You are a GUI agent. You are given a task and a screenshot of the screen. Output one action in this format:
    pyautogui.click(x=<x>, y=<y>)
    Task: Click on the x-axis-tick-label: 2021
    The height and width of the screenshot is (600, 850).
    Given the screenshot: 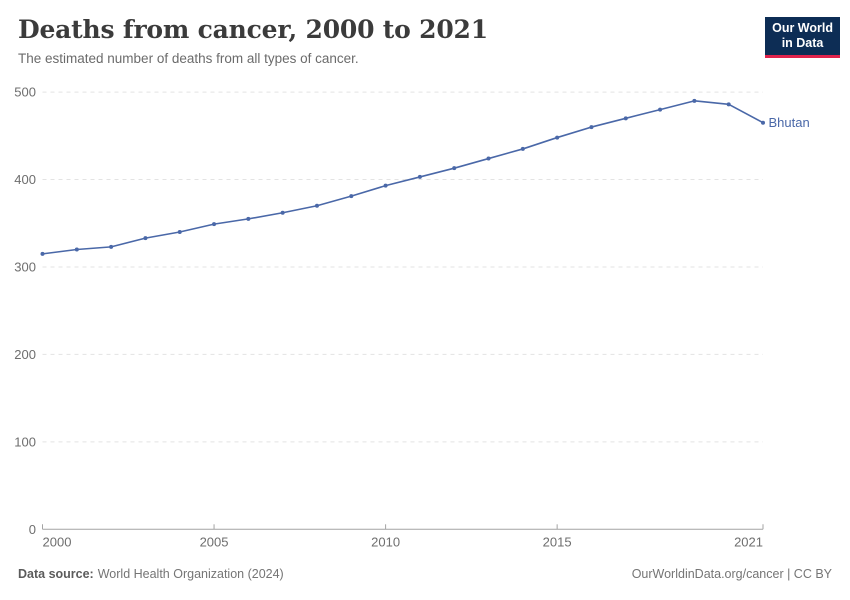 What is the action you would take?
    pyautogui.click(x=748, y=541)
    